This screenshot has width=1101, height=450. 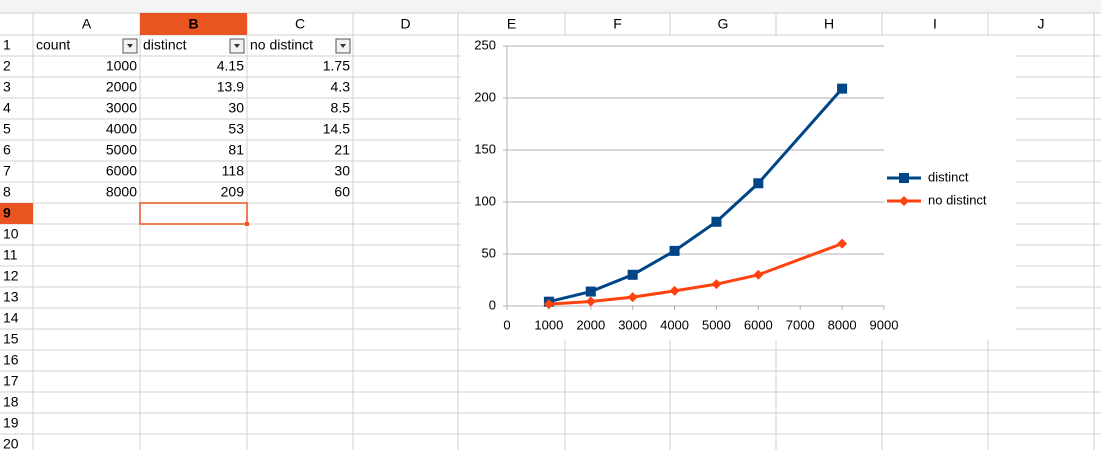 I want to click on cell-value: 6000, so click(x=121, y=171).